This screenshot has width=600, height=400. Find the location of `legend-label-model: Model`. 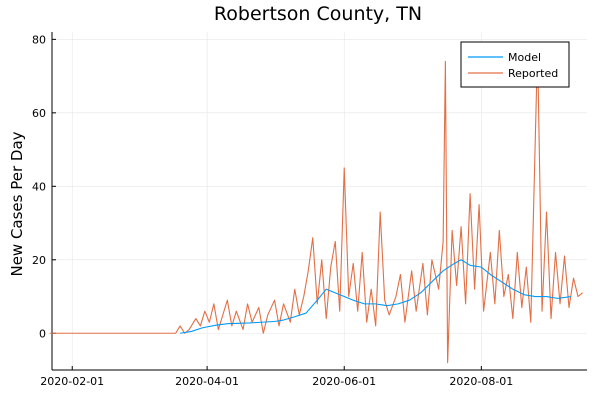

legend-label-model: Model is located at coordinates (524, 57).